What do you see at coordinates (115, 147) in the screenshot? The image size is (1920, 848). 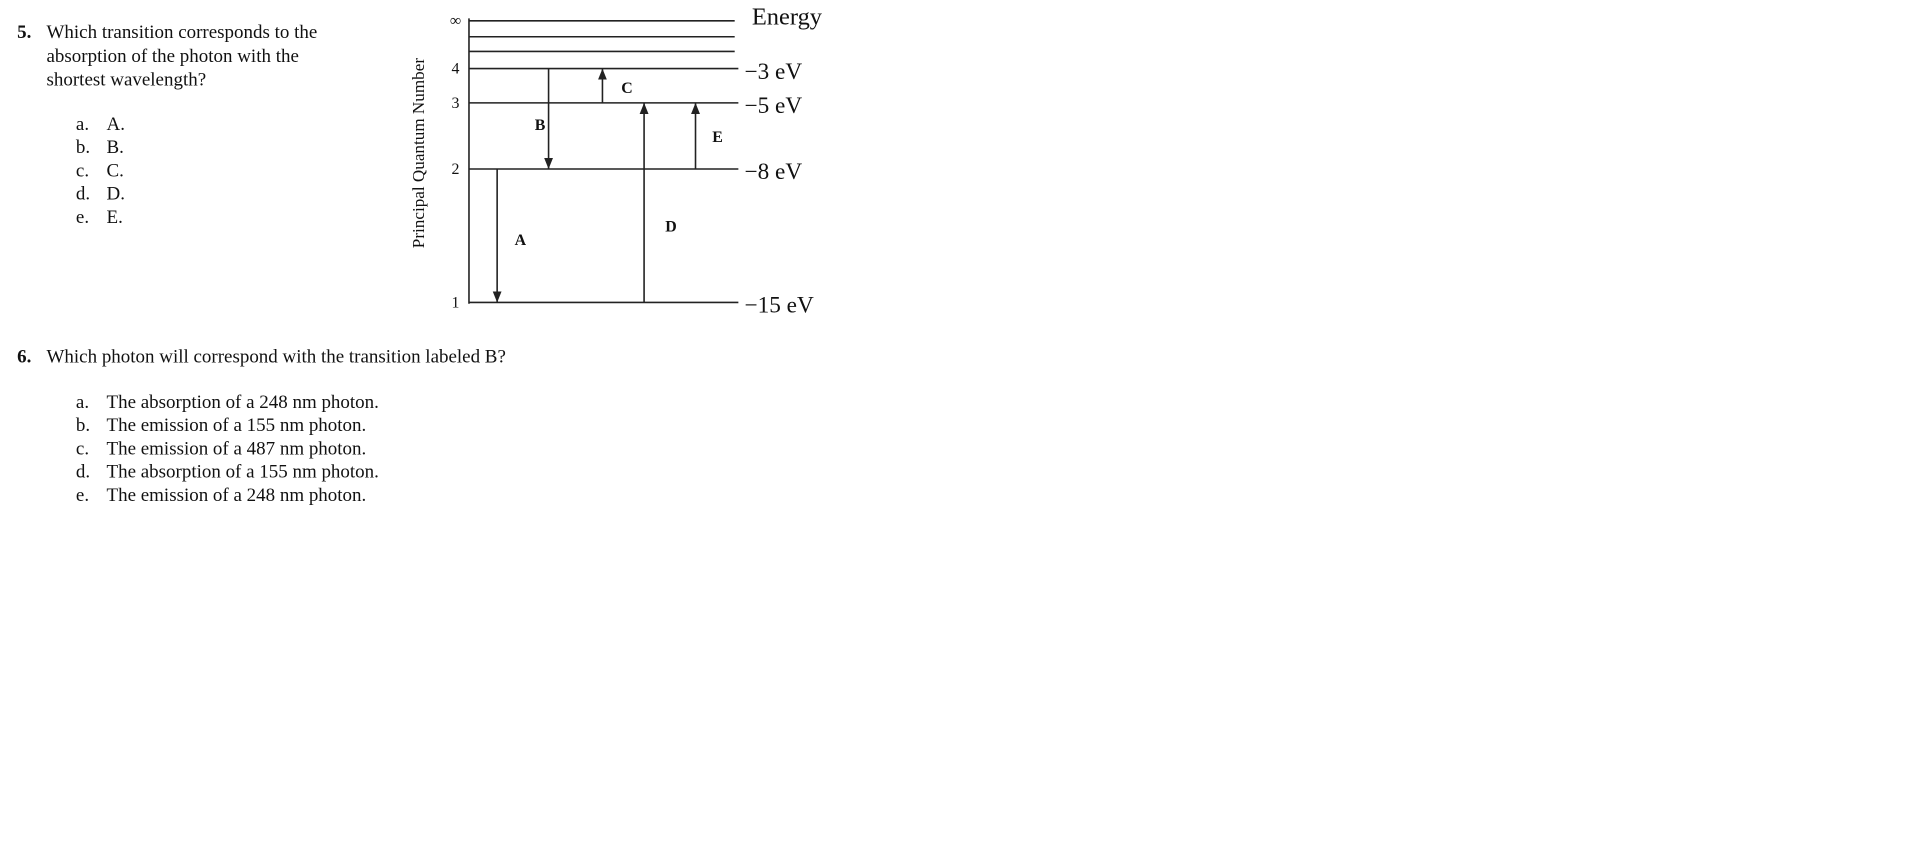 I see `option-text: B.` at bounding box center [115, 147].